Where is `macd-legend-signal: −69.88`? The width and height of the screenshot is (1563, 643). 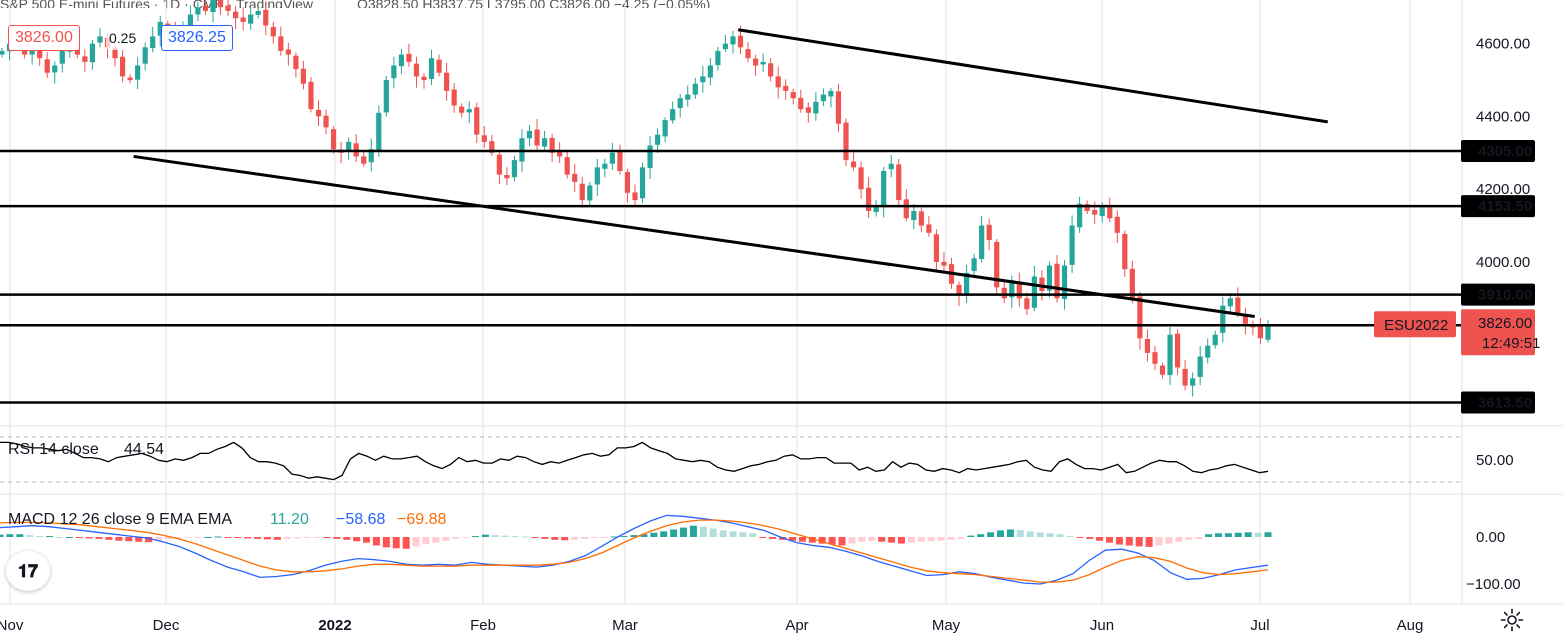
macd-legend-signal: −69.88 is located at coordinates (421, 519).